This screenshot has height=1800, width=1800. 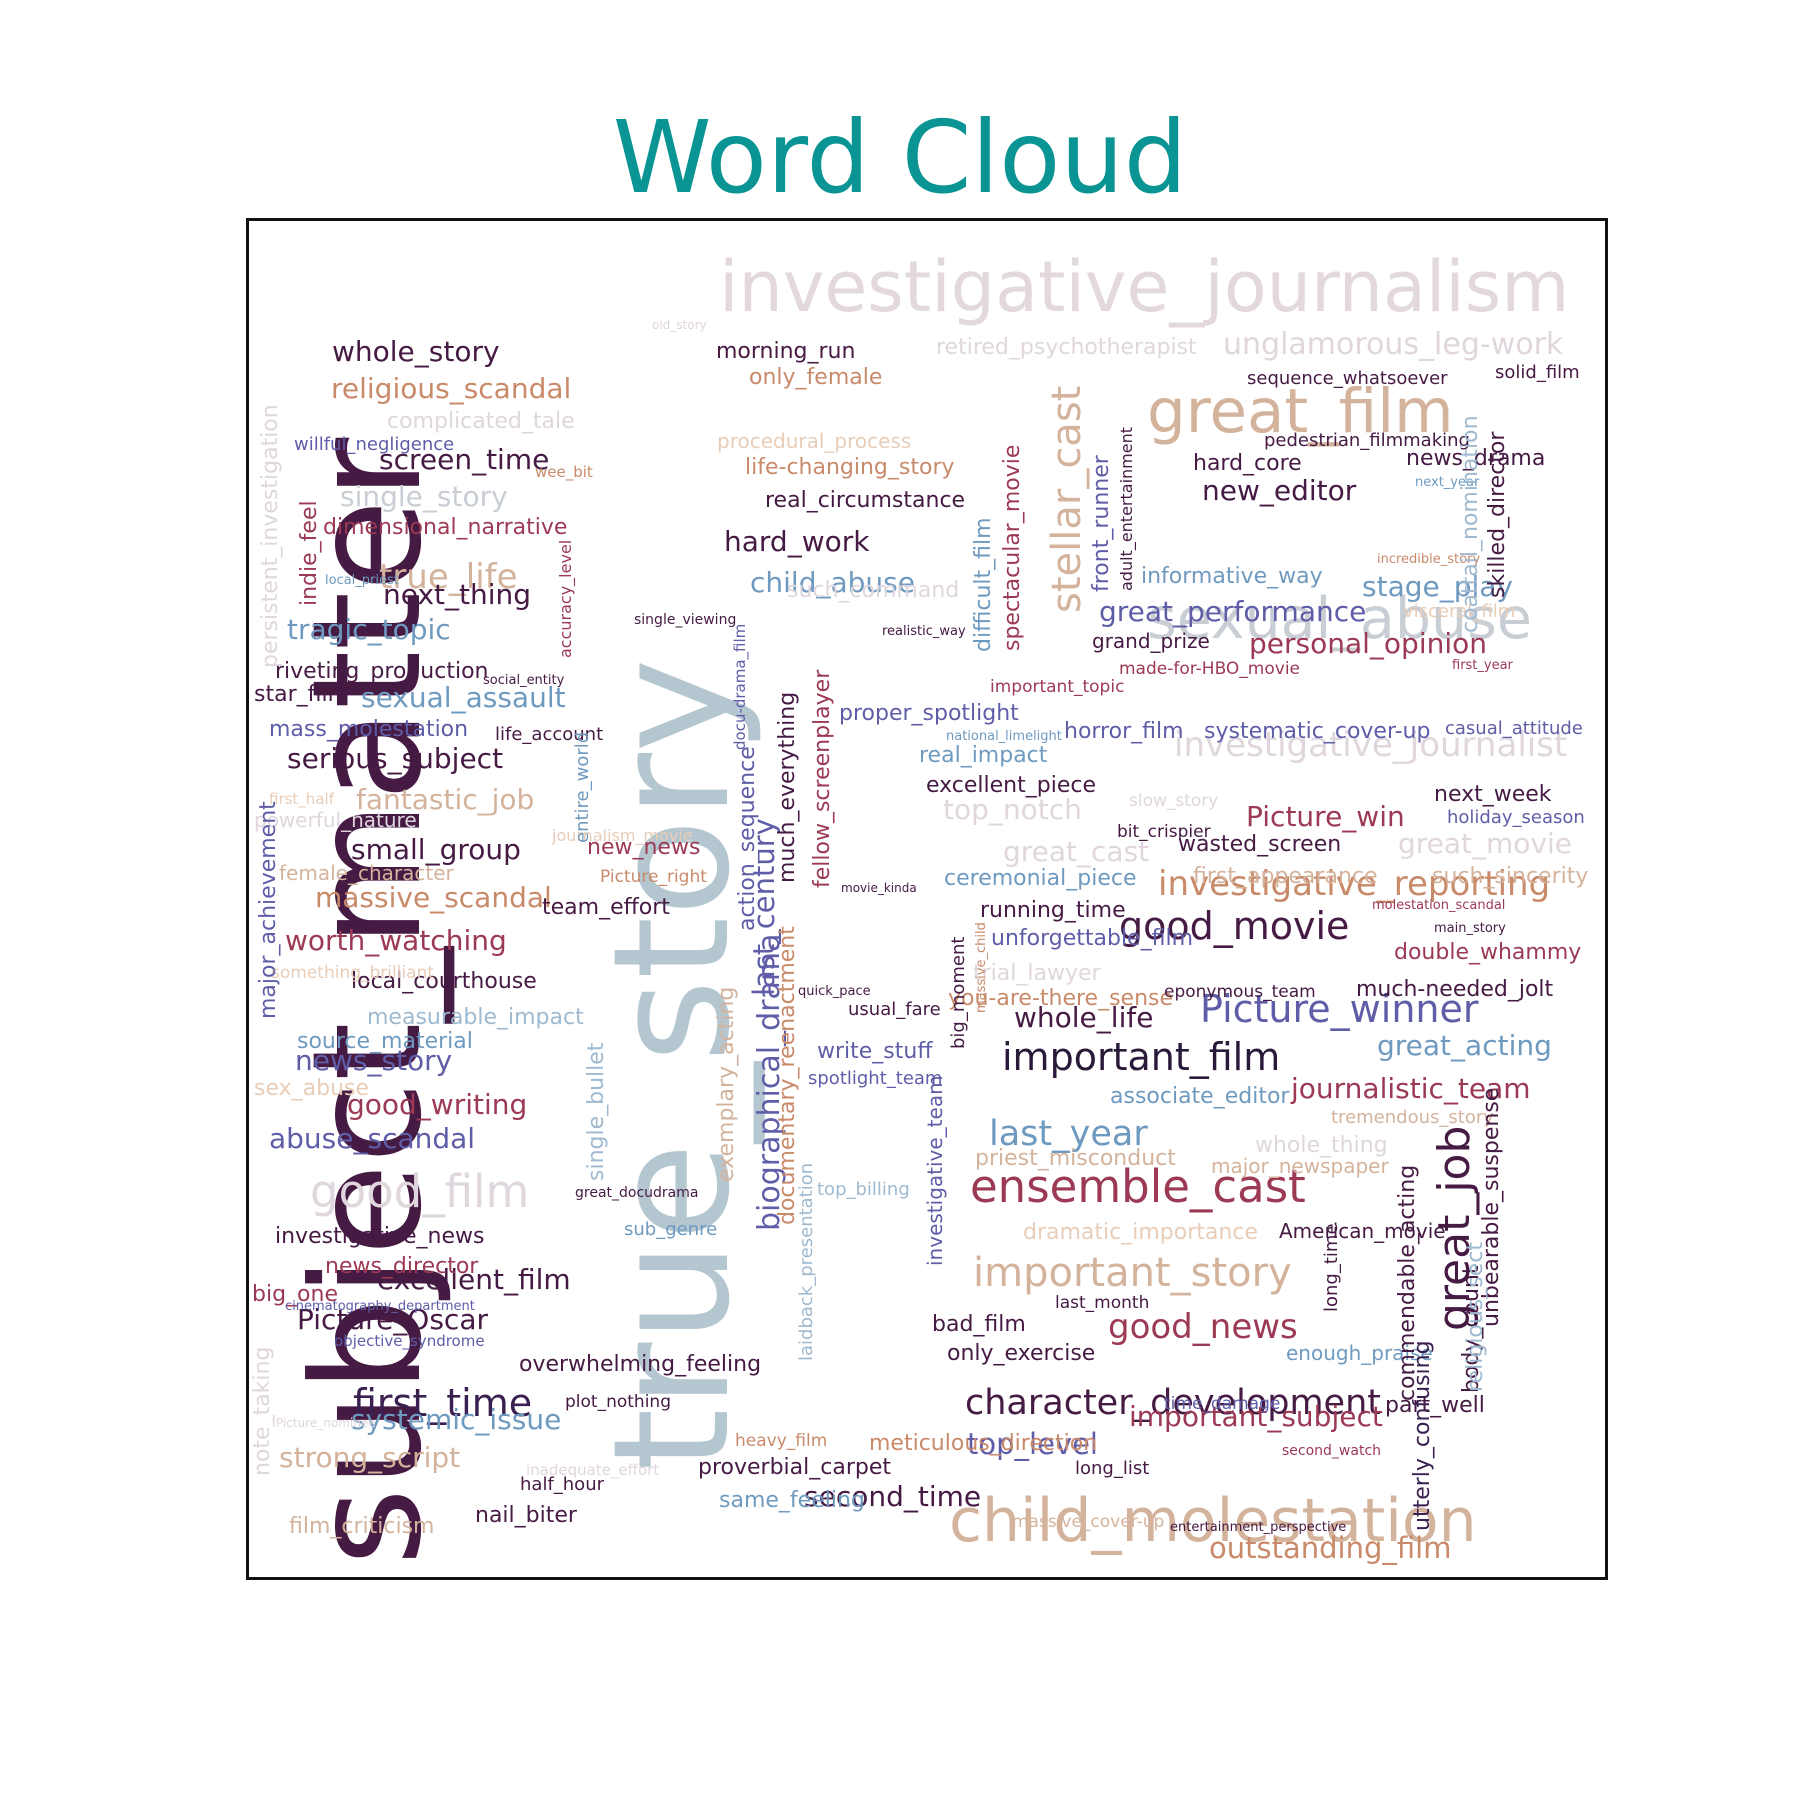 What do you see at coordinates (395, 758) in the screenshot?
I see `word-serious-subject: serious_subject` at bounding box center [395, 758].